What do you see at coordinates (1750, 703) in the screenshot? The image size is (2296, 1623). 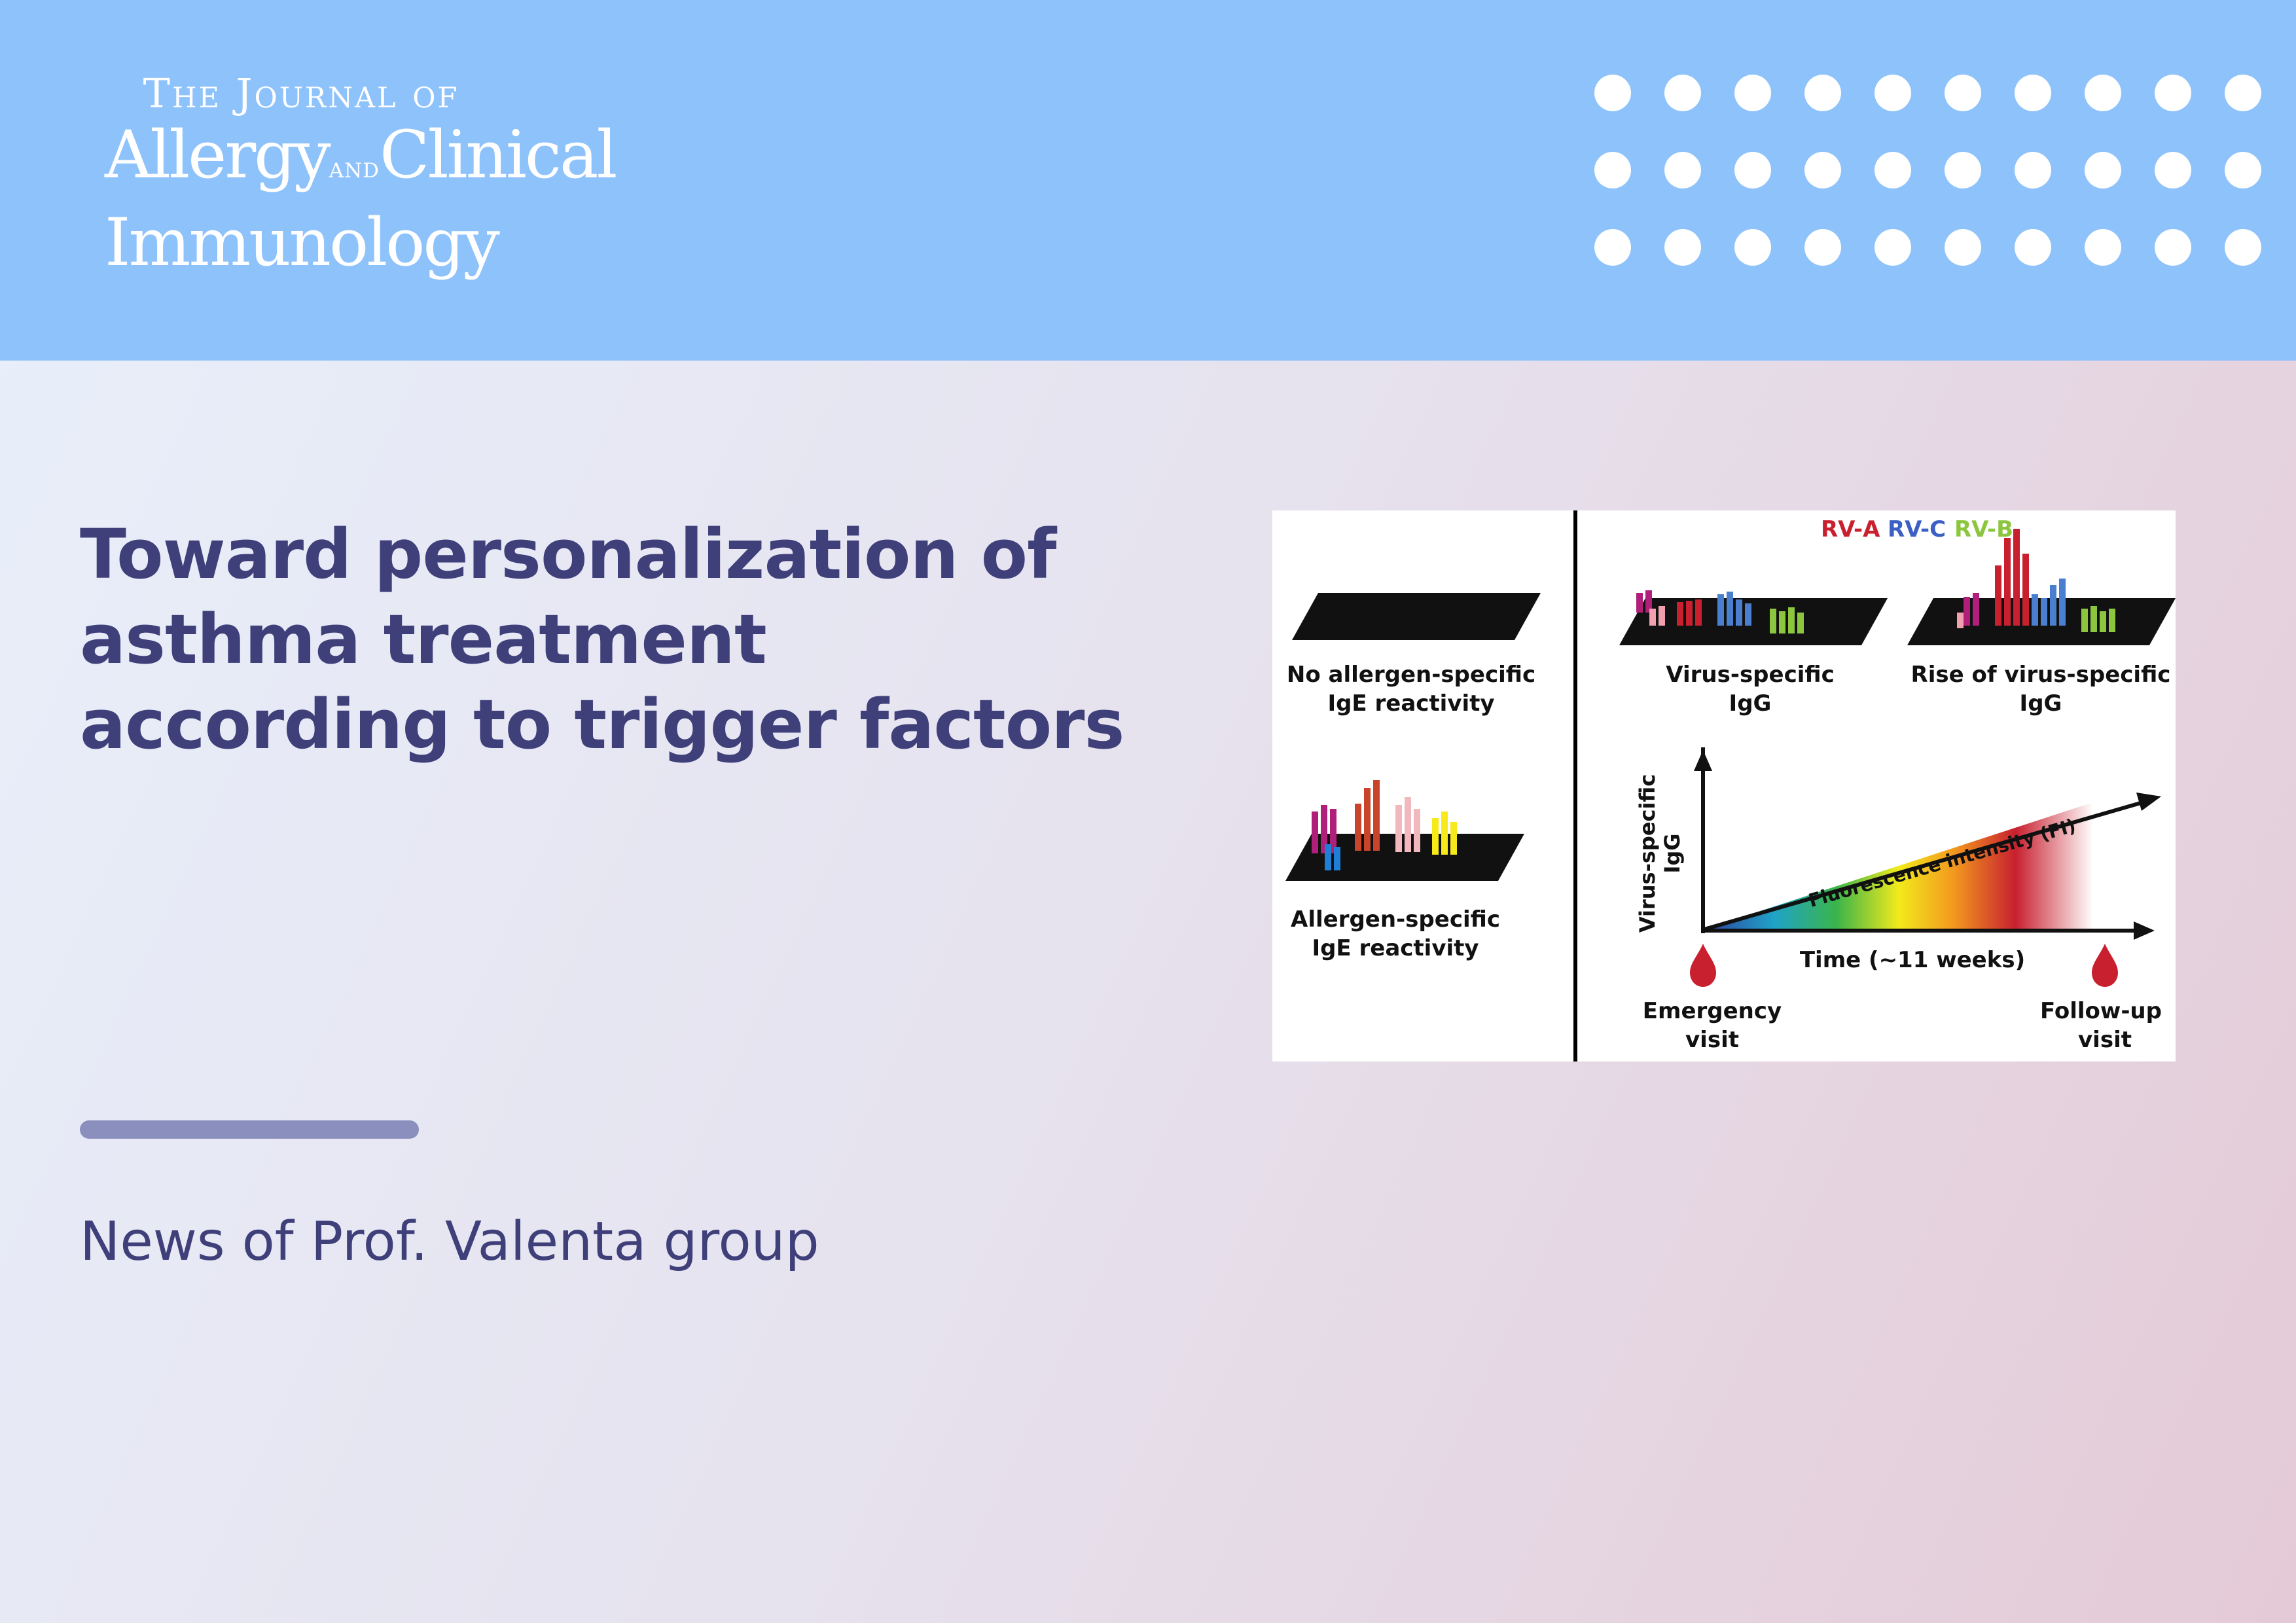 I see `label-virus-igg-2: IgG` at bounding box center [1750, 703].